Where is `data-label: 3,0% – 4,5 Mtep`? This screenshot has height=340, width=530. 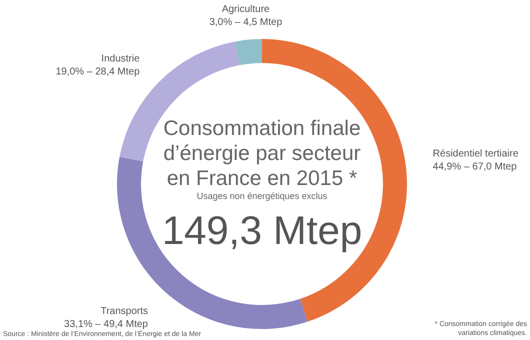 data-label: 3,0% – 4,5 Mtep is located at coordinates (246, 22).